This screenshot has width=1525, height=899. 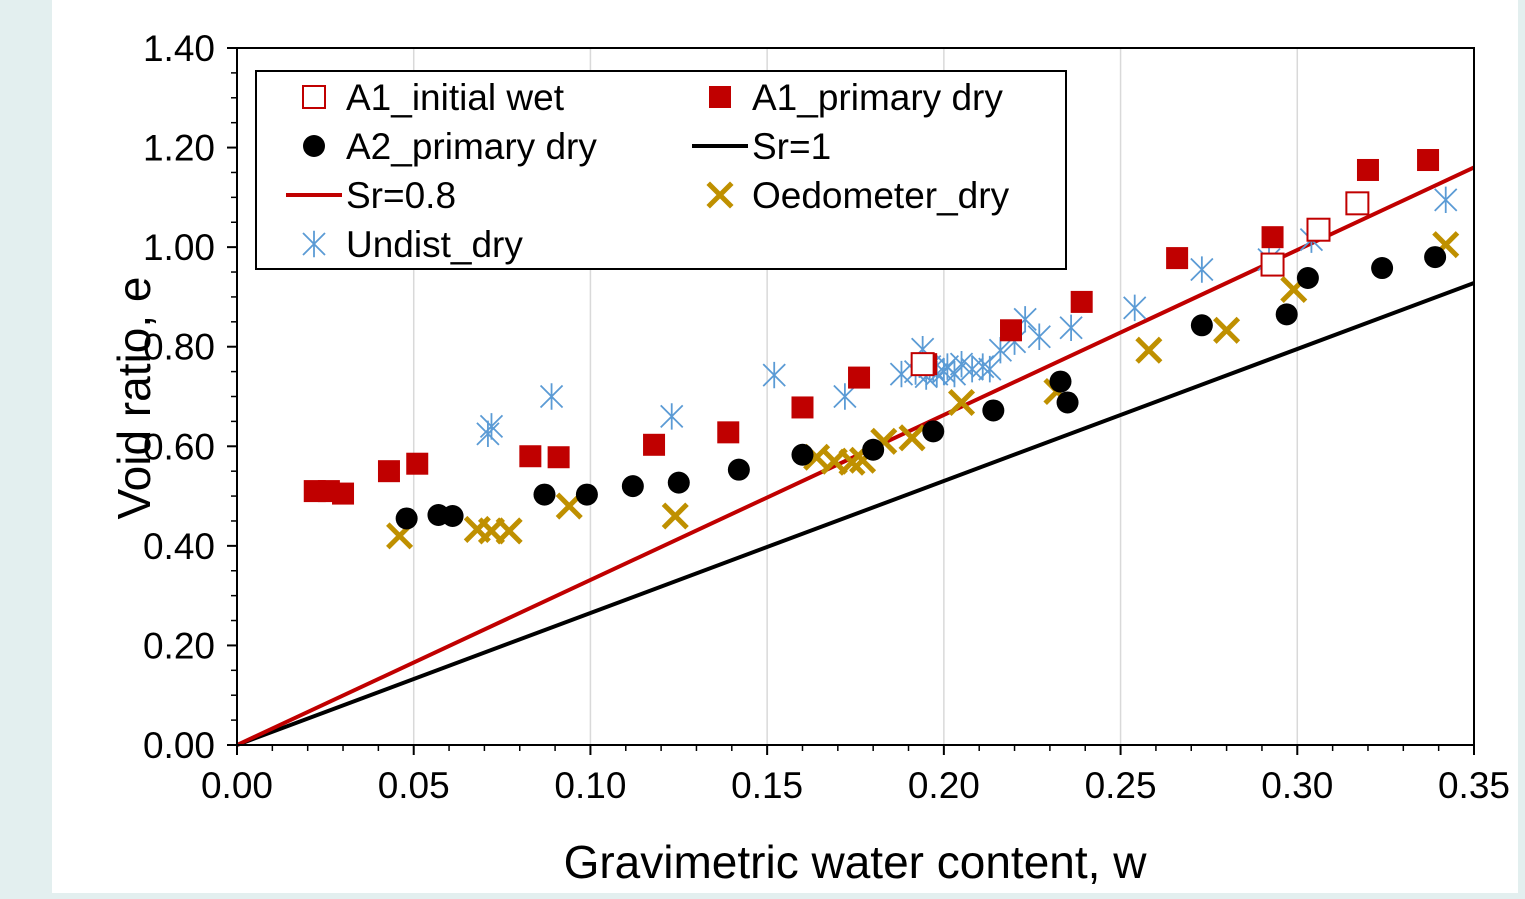 What do you see at coordinates (237, 785) in the screenshot?
I see `x-tick-label: 0.00` at bounding box center [237, 785].